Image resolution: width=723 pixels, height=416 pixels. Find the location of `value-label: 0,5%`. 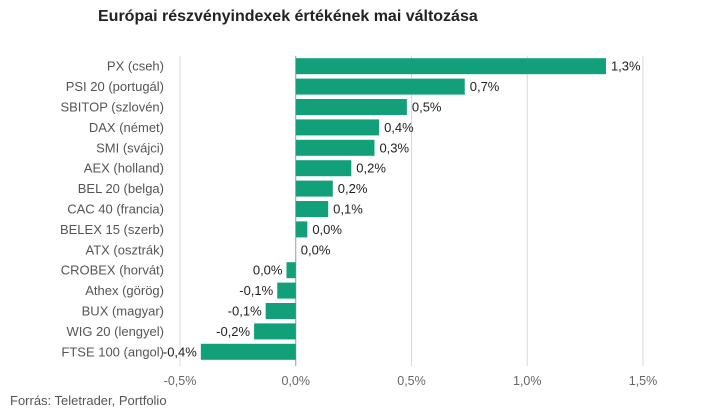

value-label: 0,5% is located at coordinates (427, 107).